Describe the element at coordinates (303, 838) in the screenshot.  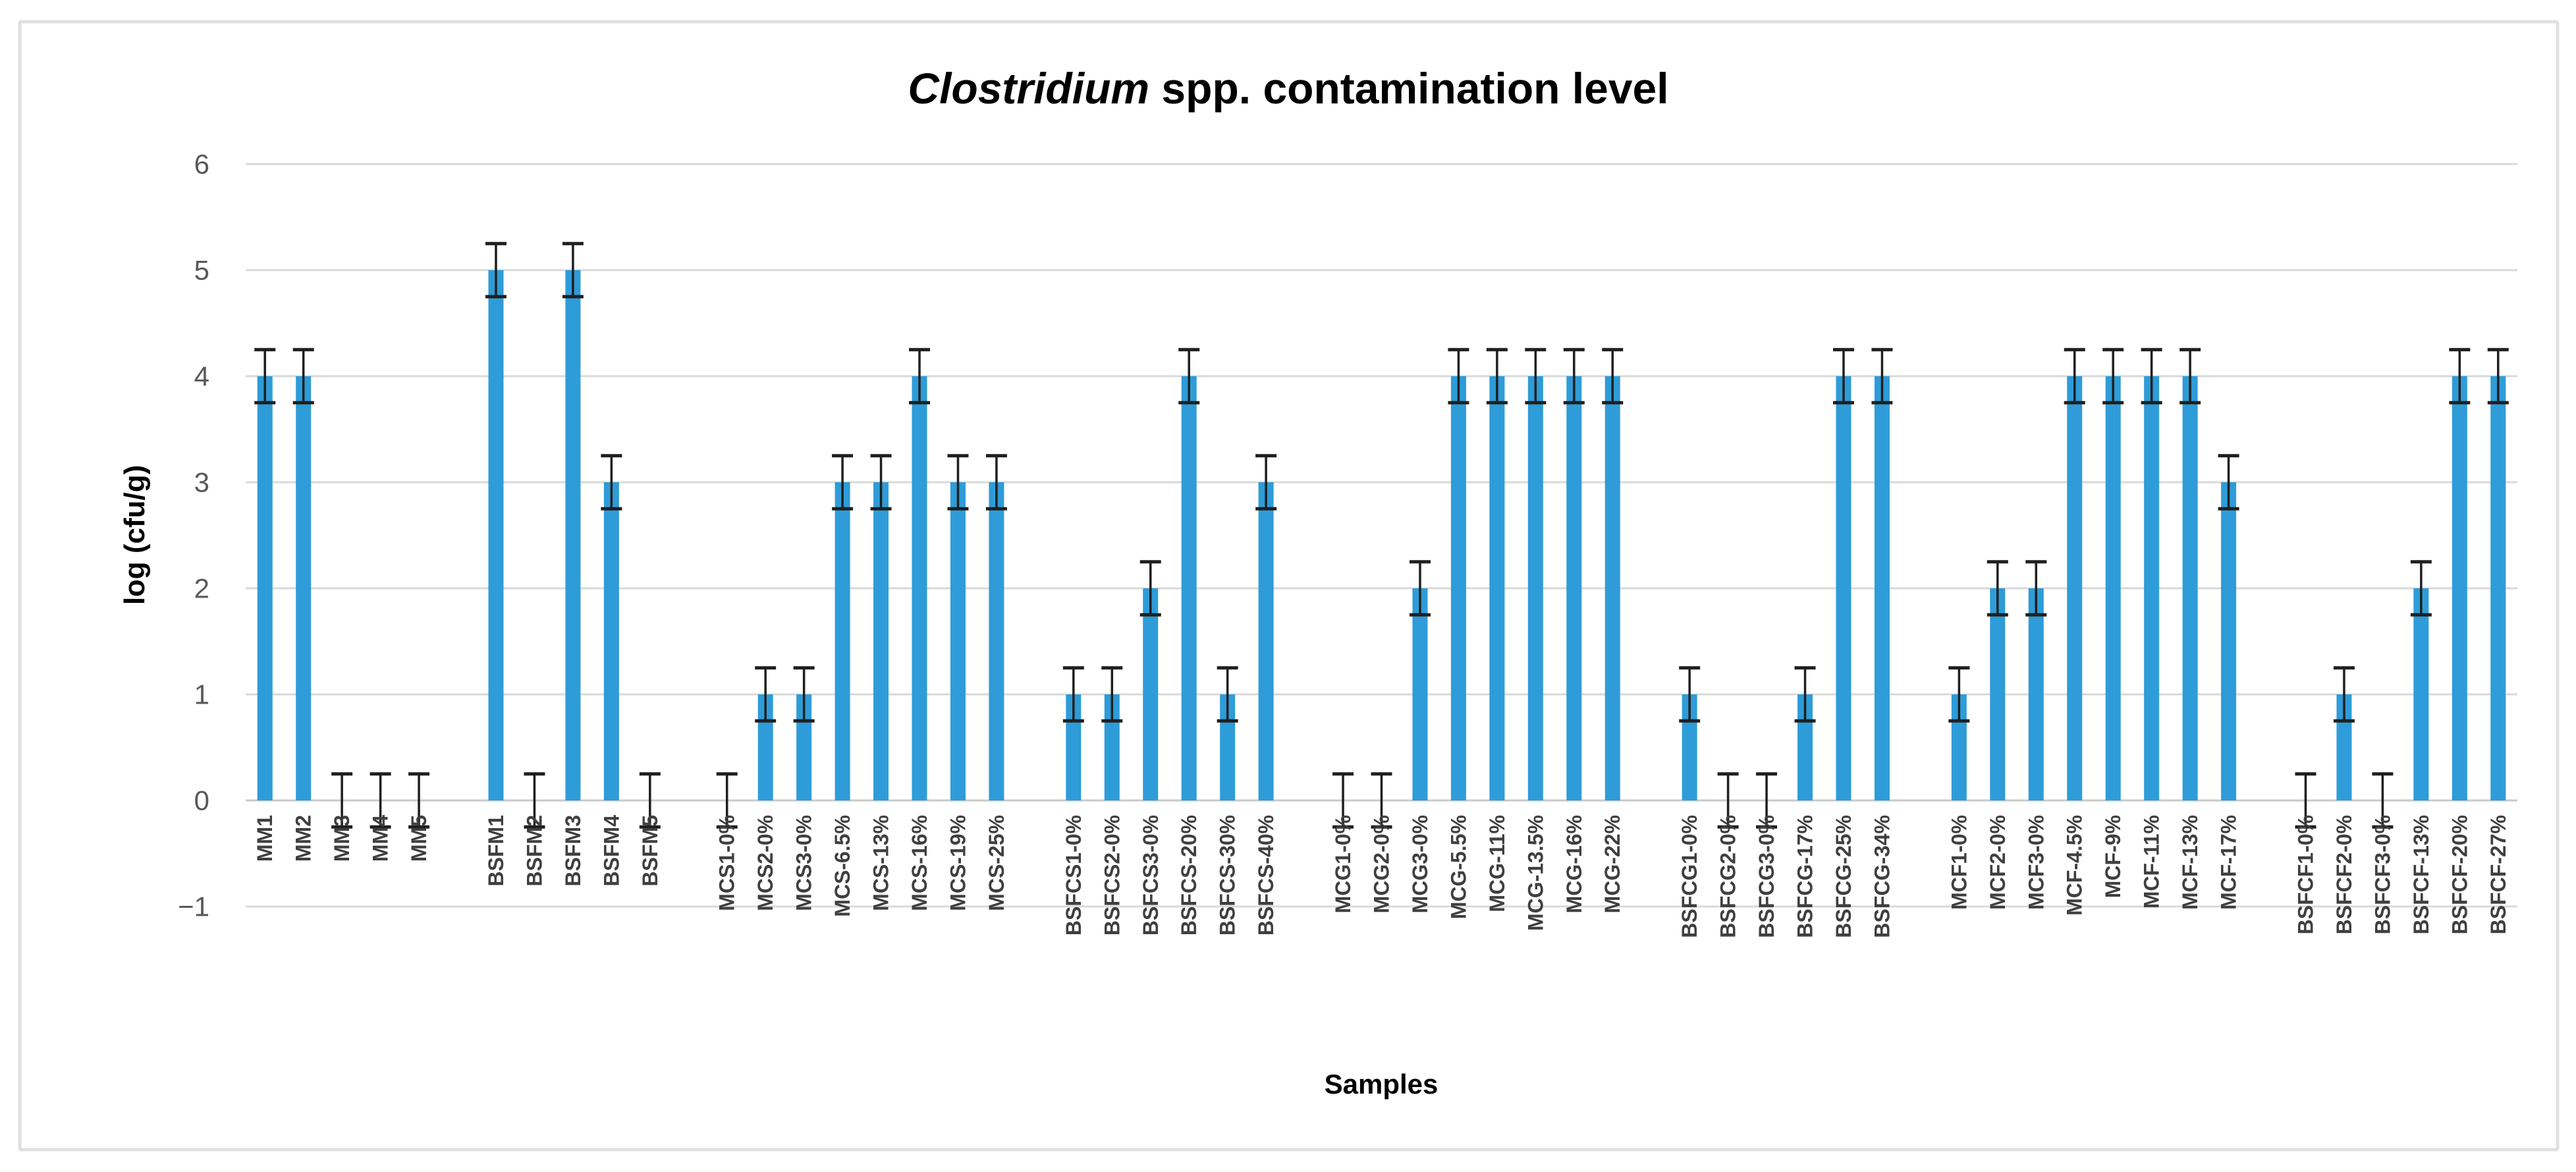
I see `x-tick-label: MM2` at that location.